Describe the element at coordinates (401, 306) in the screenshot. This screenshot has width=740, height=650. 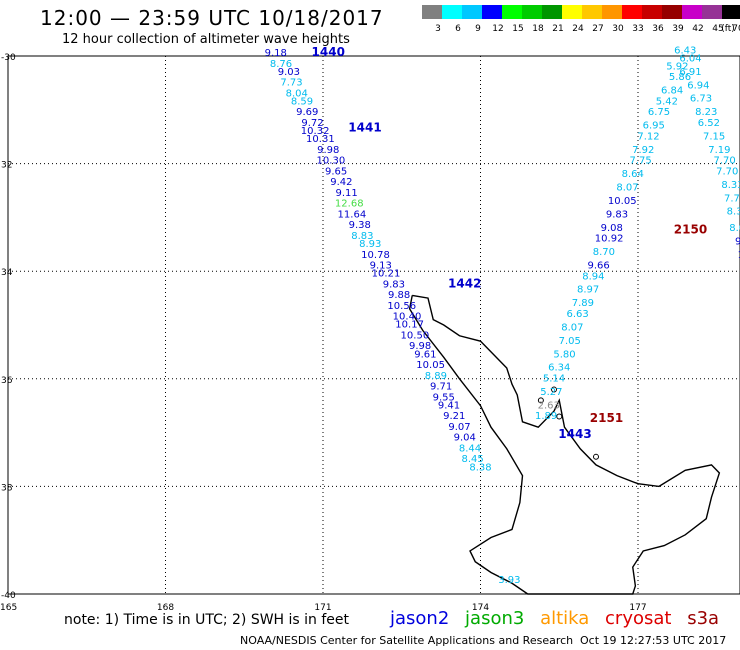
I see `wave-height-value: 10.56` at that location.